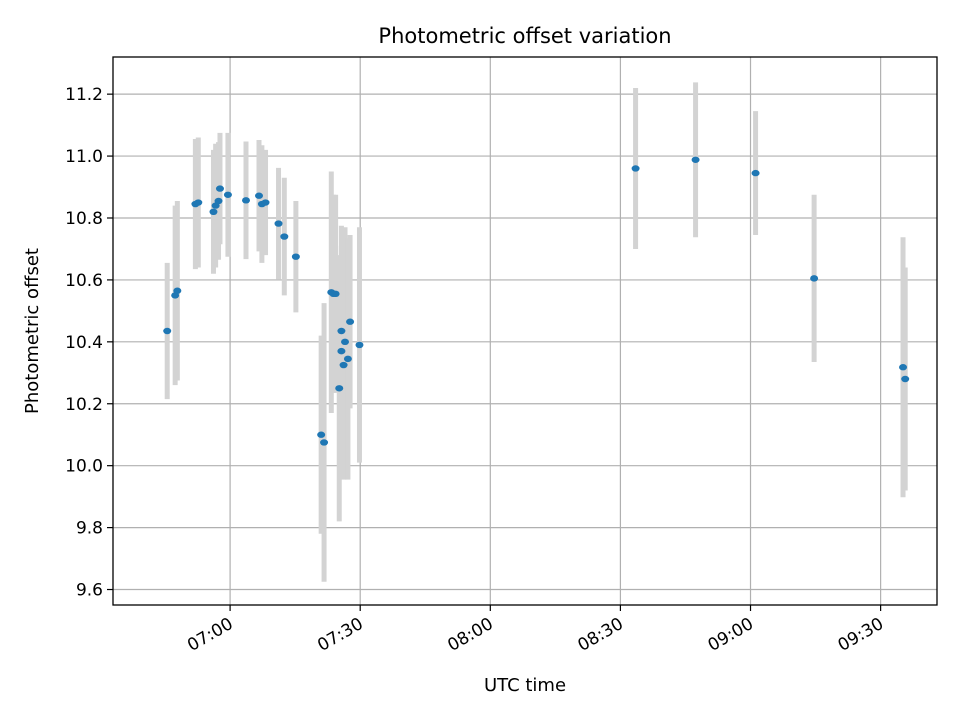  I want to click on y-axis-label: Photometric offset, so click(32, 331).